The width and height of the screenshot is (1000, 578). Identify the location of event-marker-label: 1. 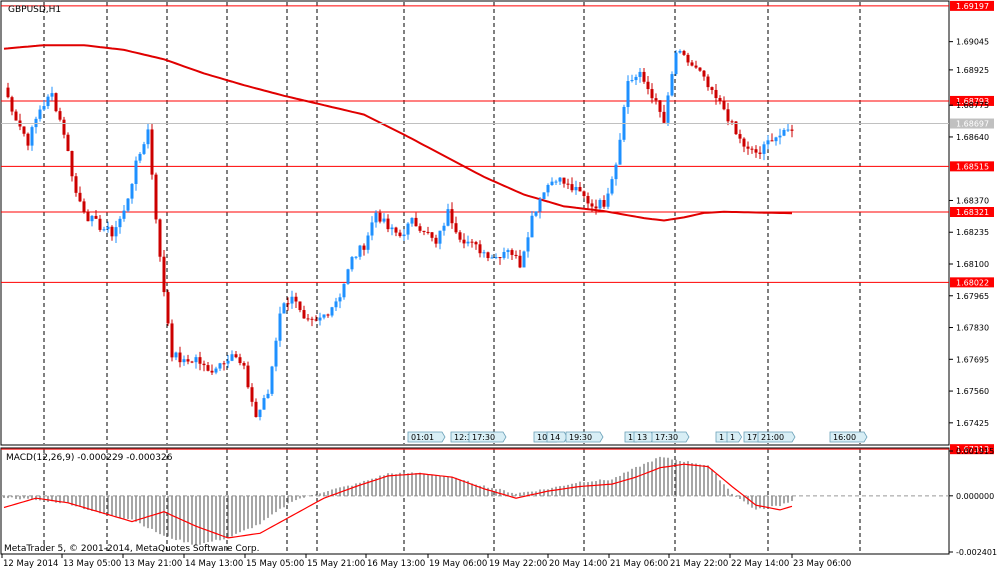
(721, 437).